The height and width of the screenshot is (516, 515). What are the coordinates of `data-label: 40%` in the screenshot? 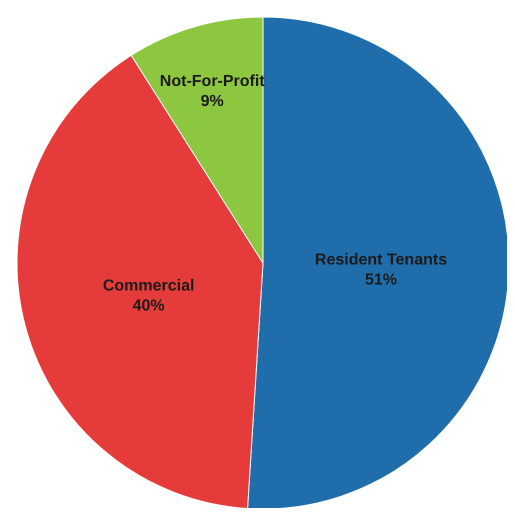 It's located at (148, 305).